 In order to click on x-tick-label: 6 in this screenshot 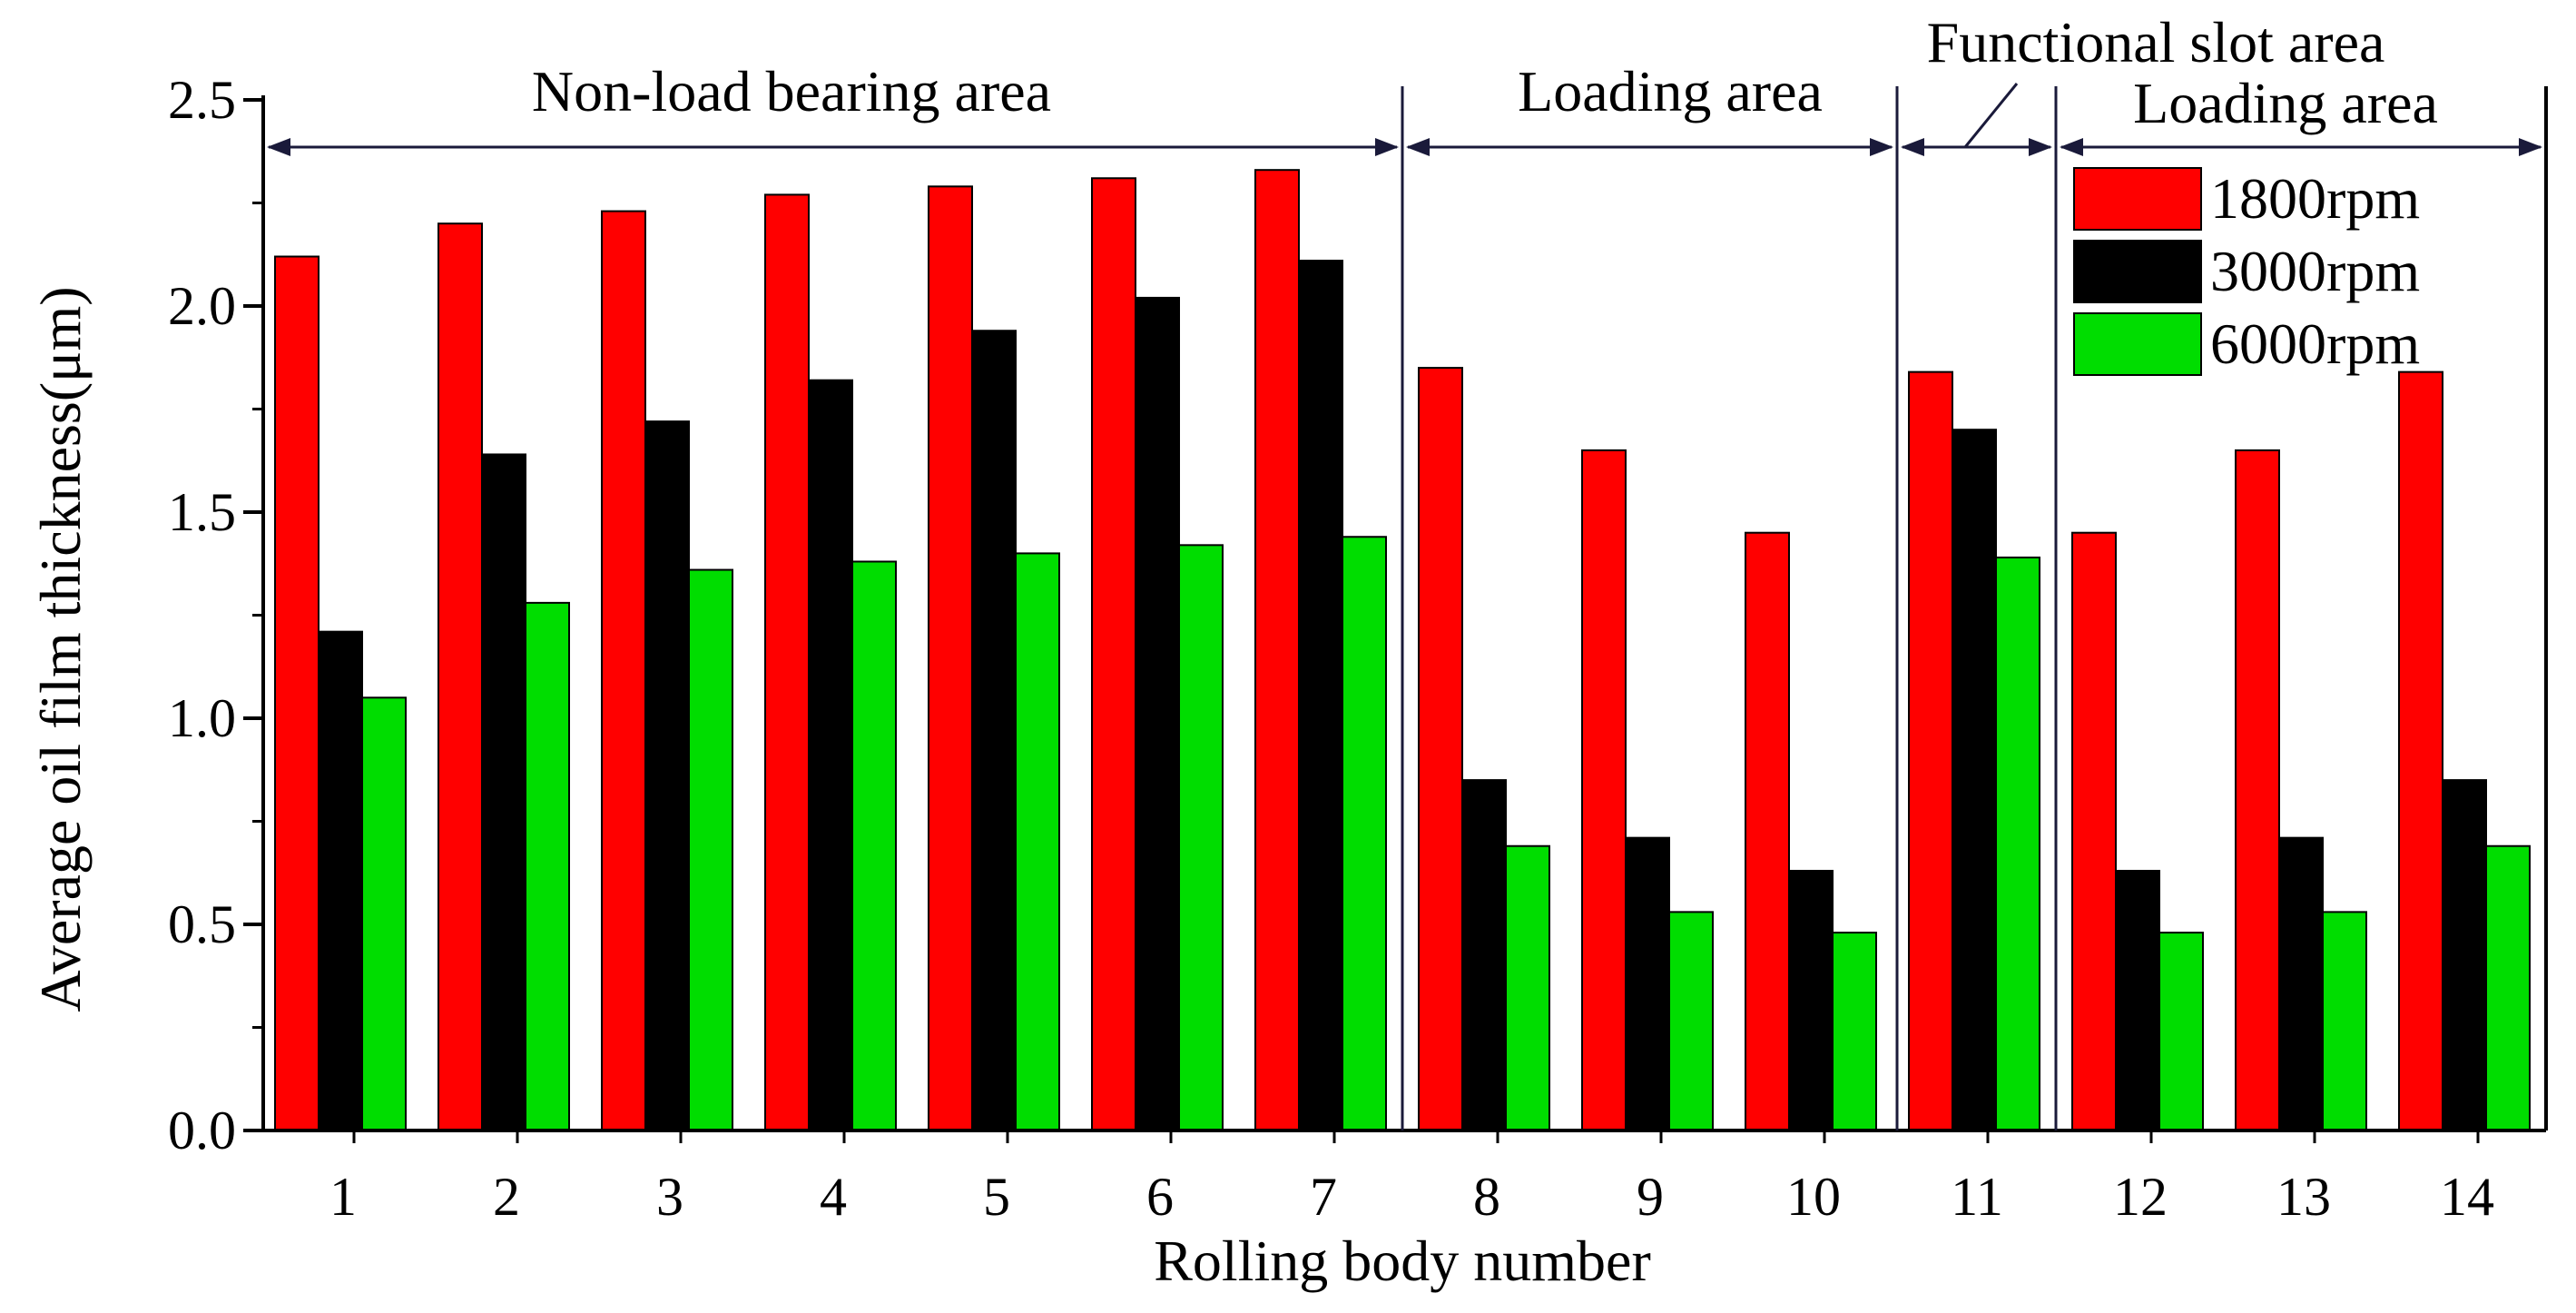, I will do `click(1160, 1197)`.